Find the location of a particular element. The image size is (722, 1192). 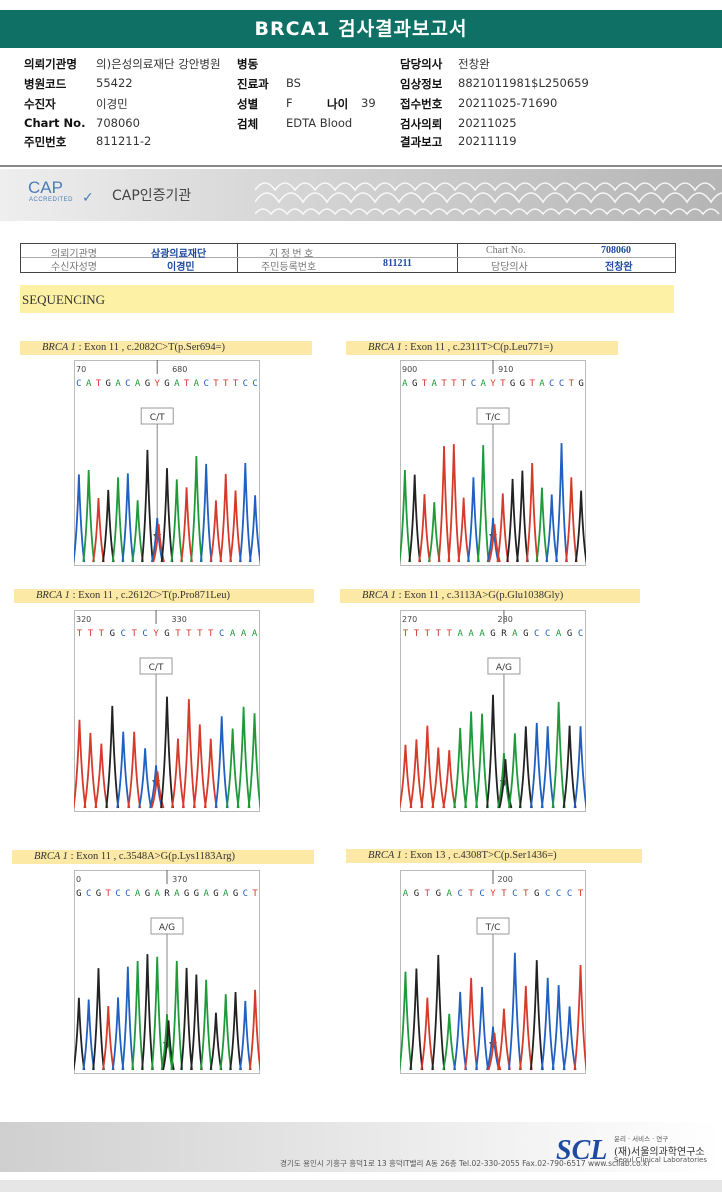

request-value: 20211025 is located at coordinates (487, 123).